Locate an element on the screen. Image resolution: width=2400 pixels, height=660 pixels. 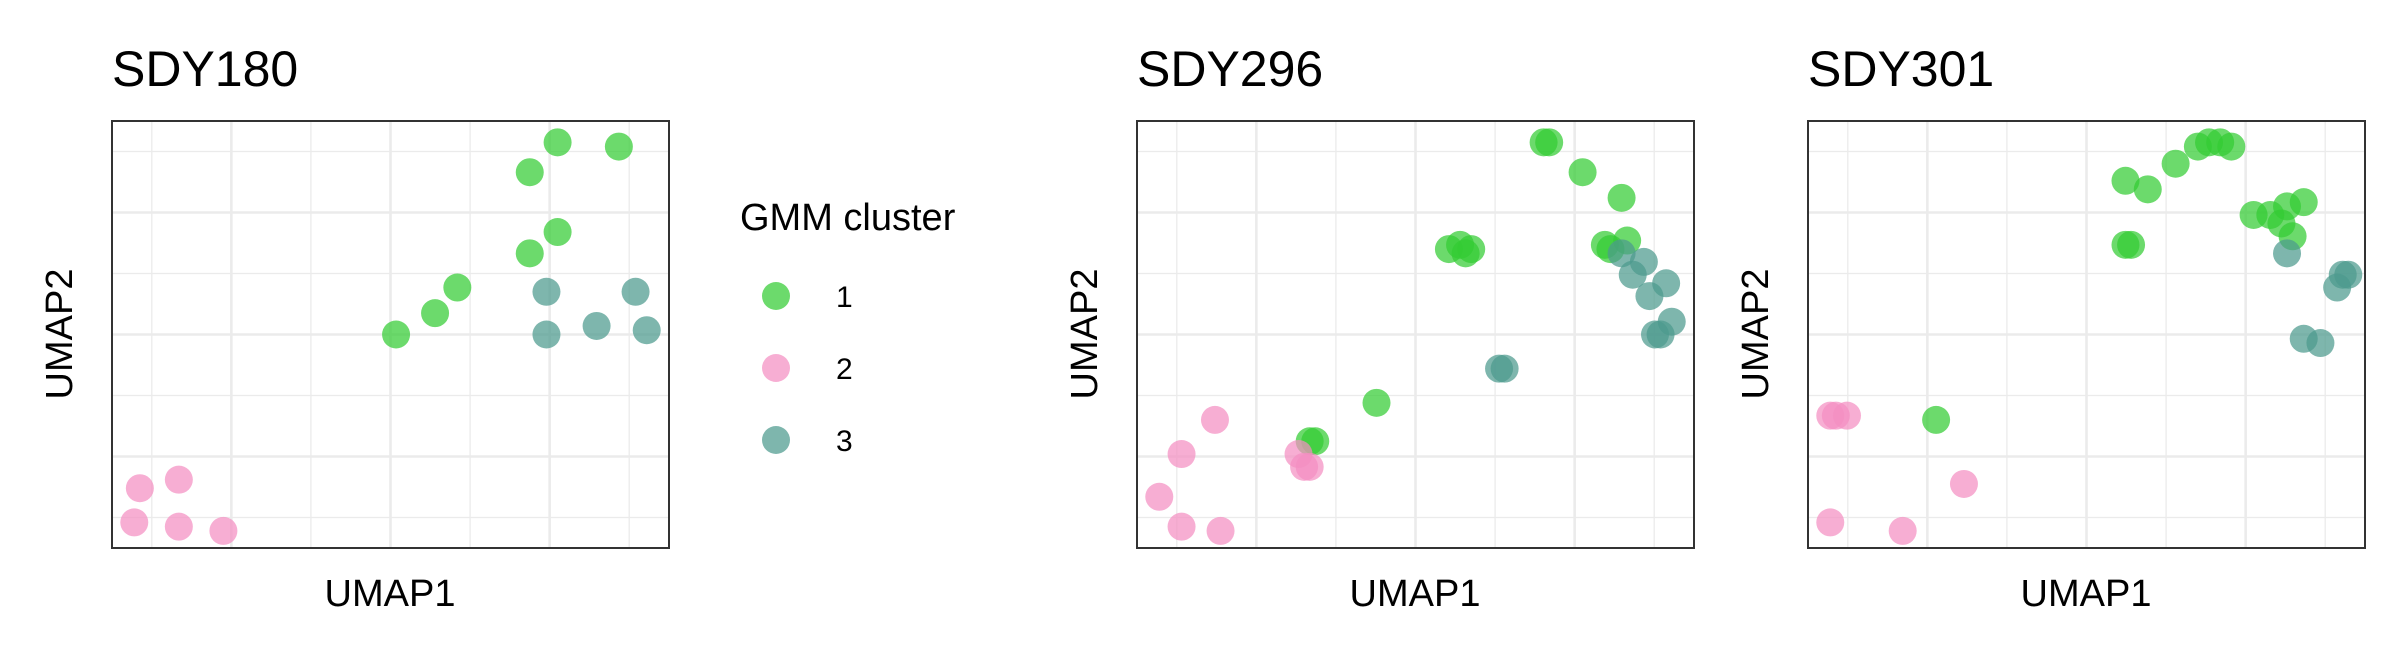
legend: GMM cluster 1 2 3 is located at coordinates (848, 327).